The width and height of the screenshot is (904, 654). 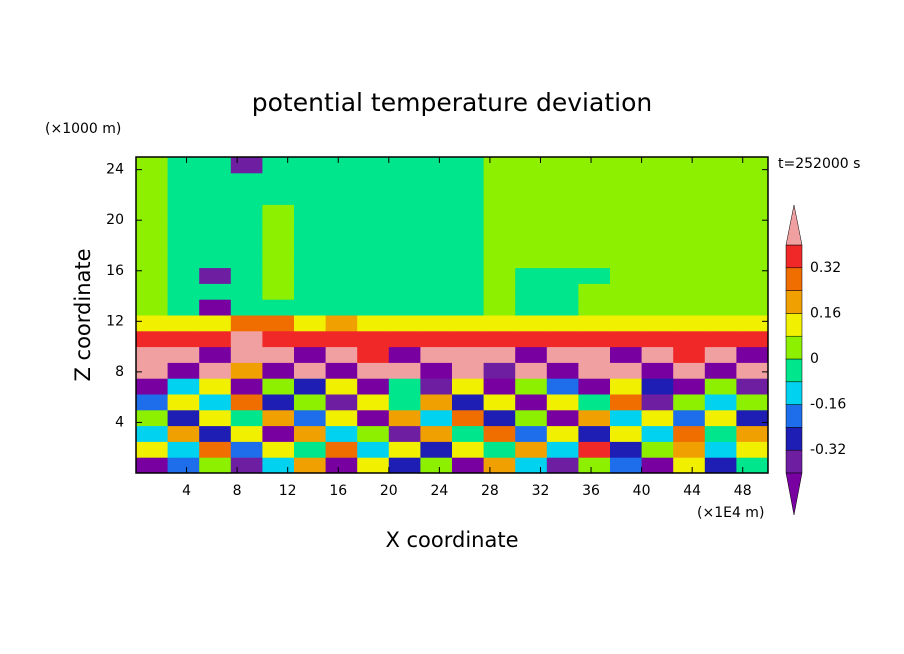 What do you see at coordinates (338, 491) in the screenshot?
I see `x-tick-label: 16` at bounding box center [338, 491].